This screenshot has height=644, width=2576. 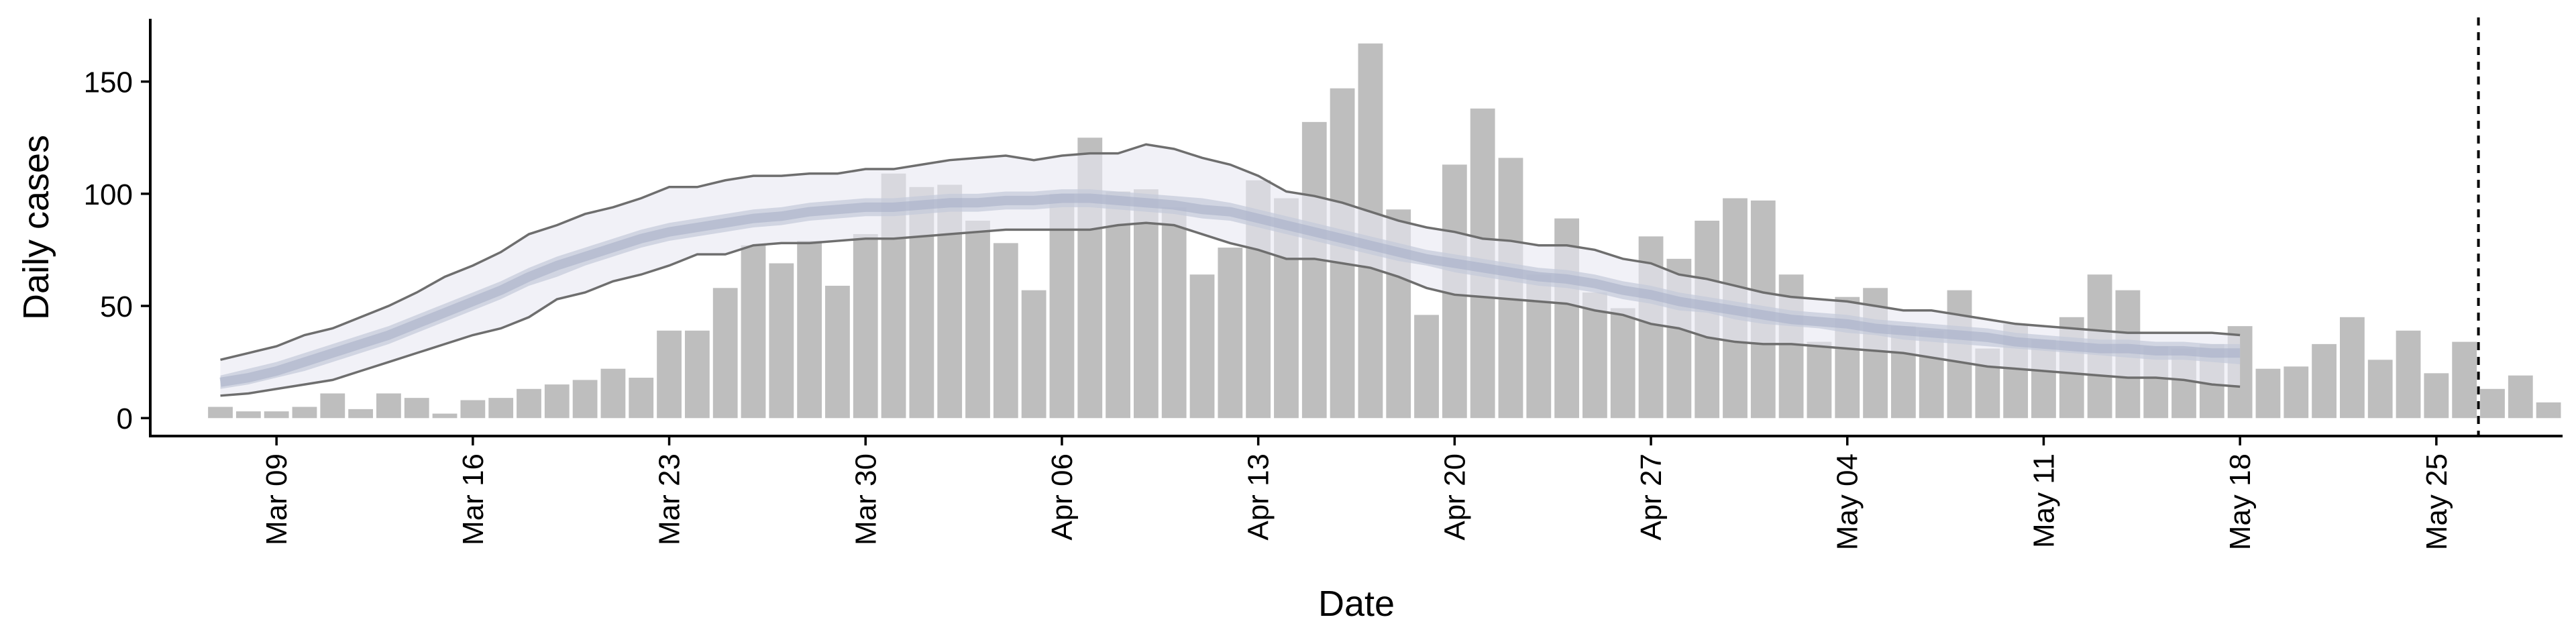 What do you see at coordinates (2436, 501) in the screenshot?
I see `x-tick-label: May 25` at bounding box center [2436, 501].